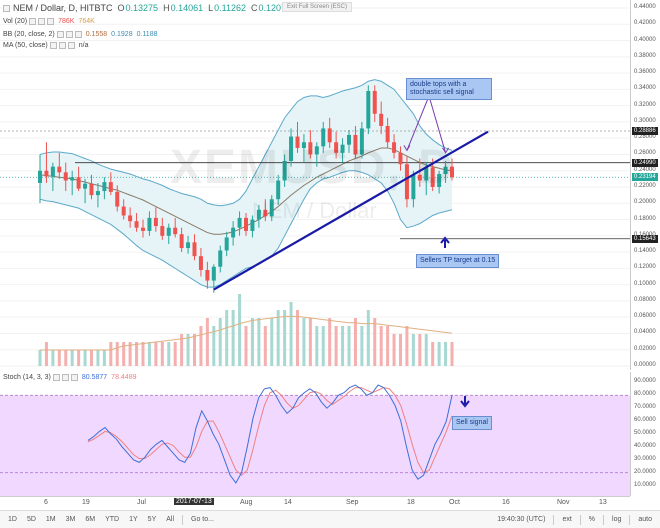  I want to click on range-button-1m: 1M, so click(50, 519).